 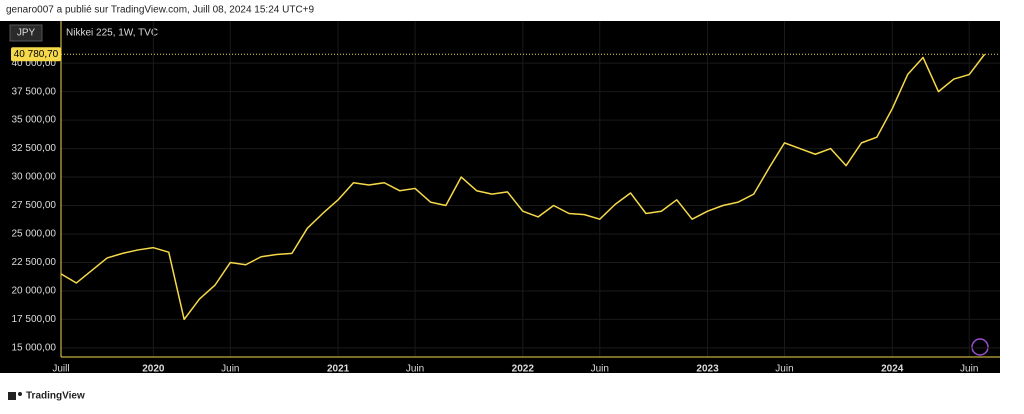 What do you see at coordinates (15, 396) in the screenshot?
I see `logo` at bounding box center [15, 396].